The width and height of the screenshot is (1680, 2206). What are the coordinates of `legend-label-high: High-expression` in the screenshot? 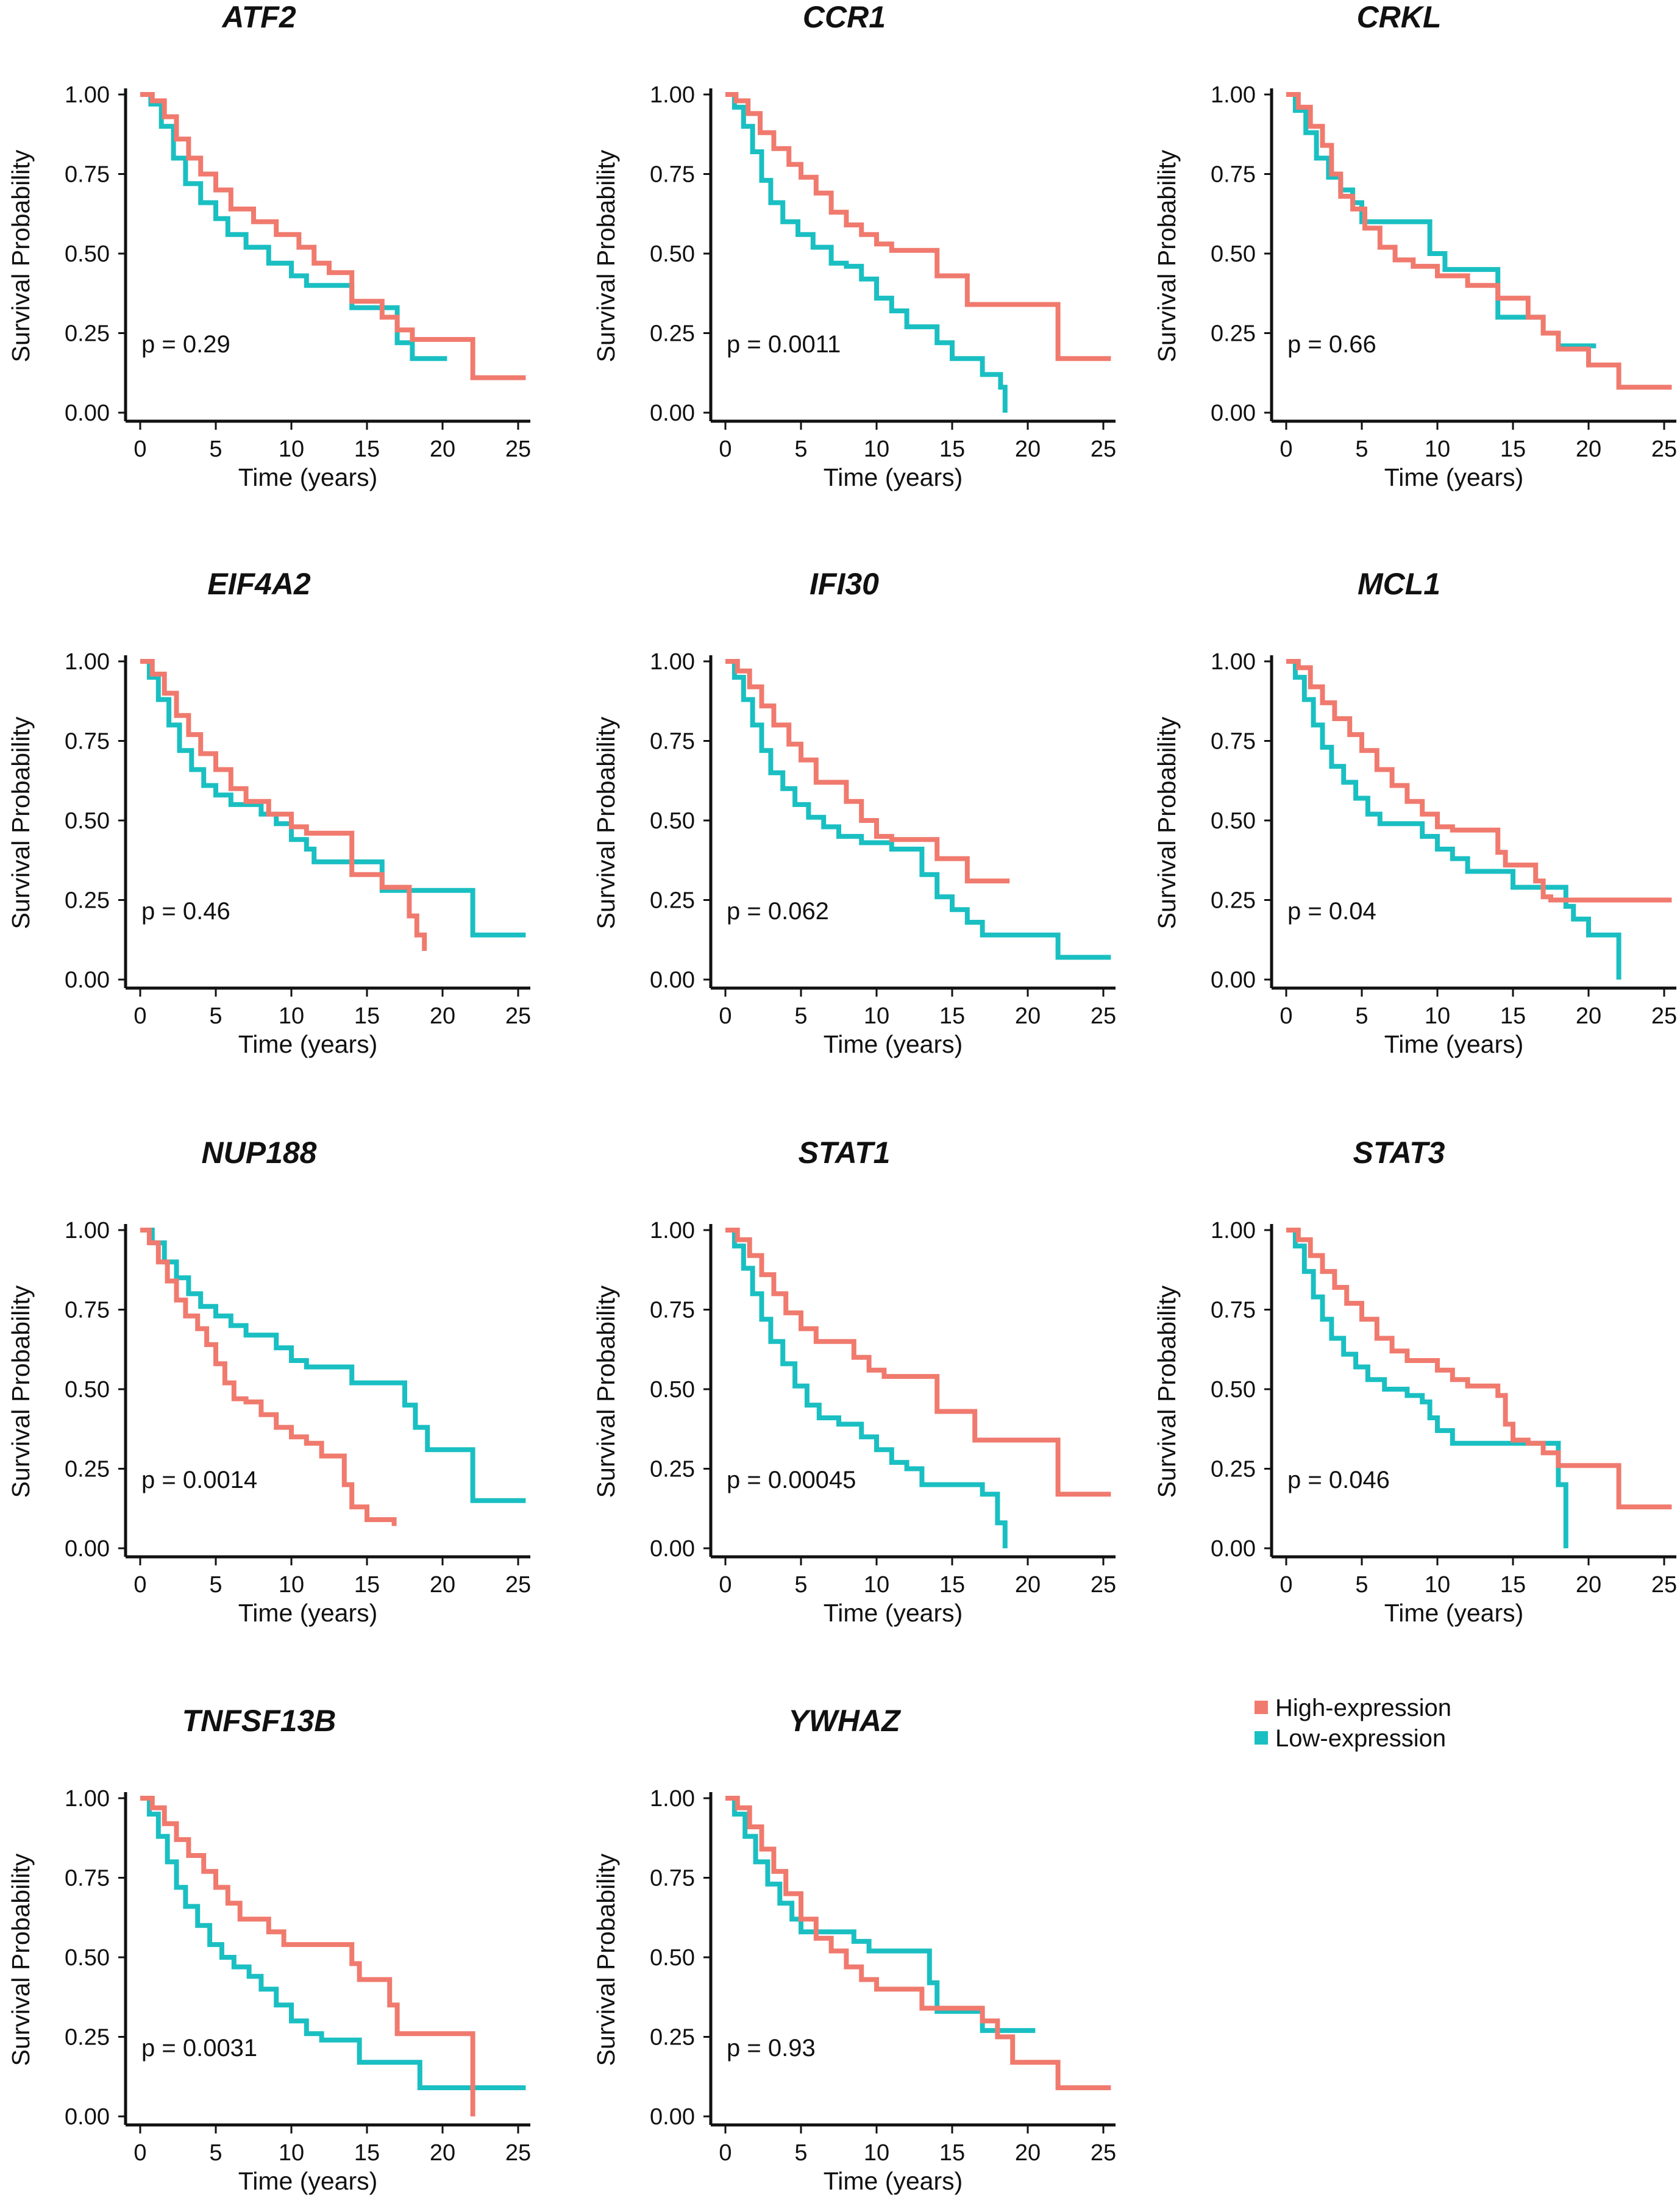 It's located at (1363, 1708).